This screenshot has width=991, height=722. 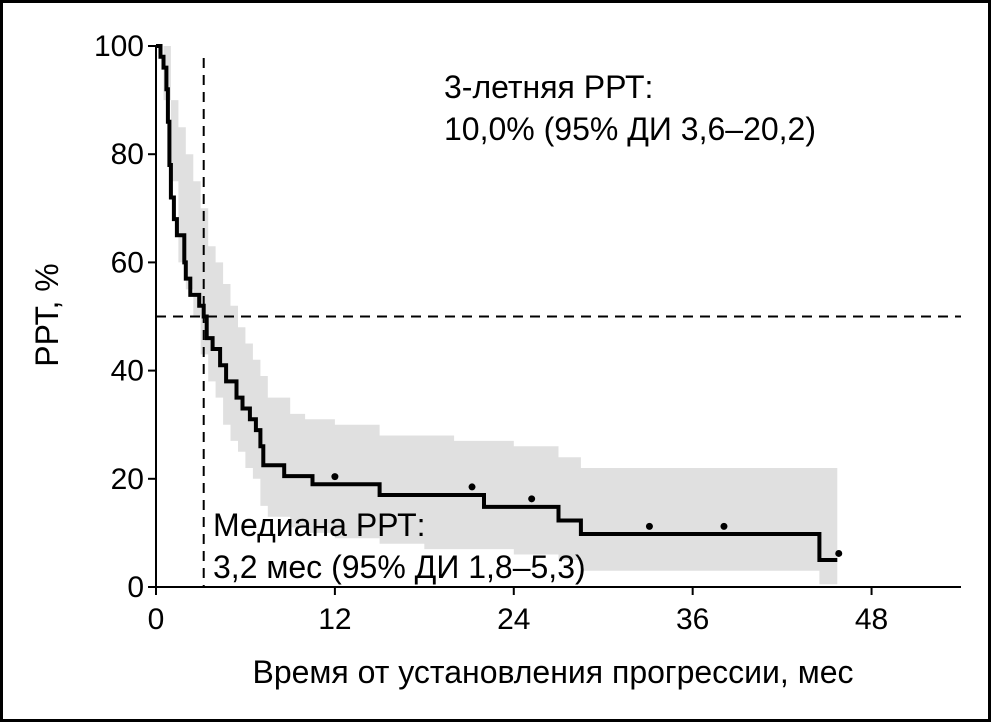 I want to click on x-tick-label: 36, so click(x=692, y=619).